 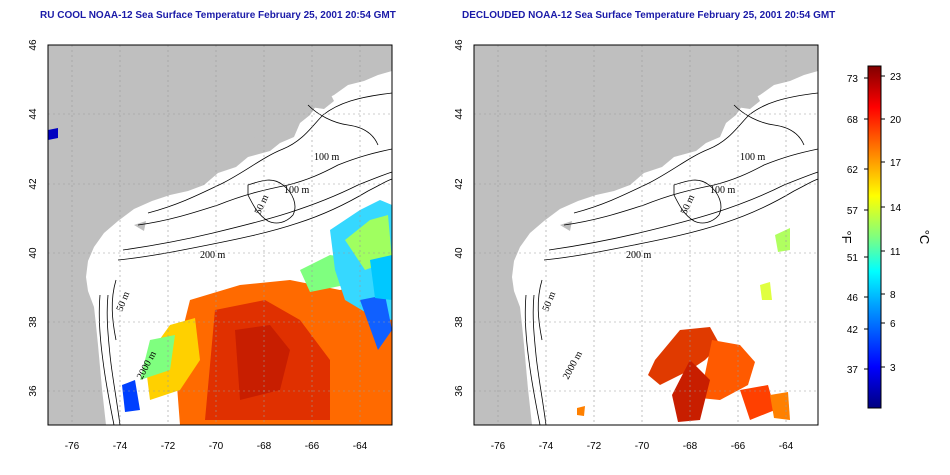 I want to click on celsius-tick-label: 11, so click(x=895, y=252).